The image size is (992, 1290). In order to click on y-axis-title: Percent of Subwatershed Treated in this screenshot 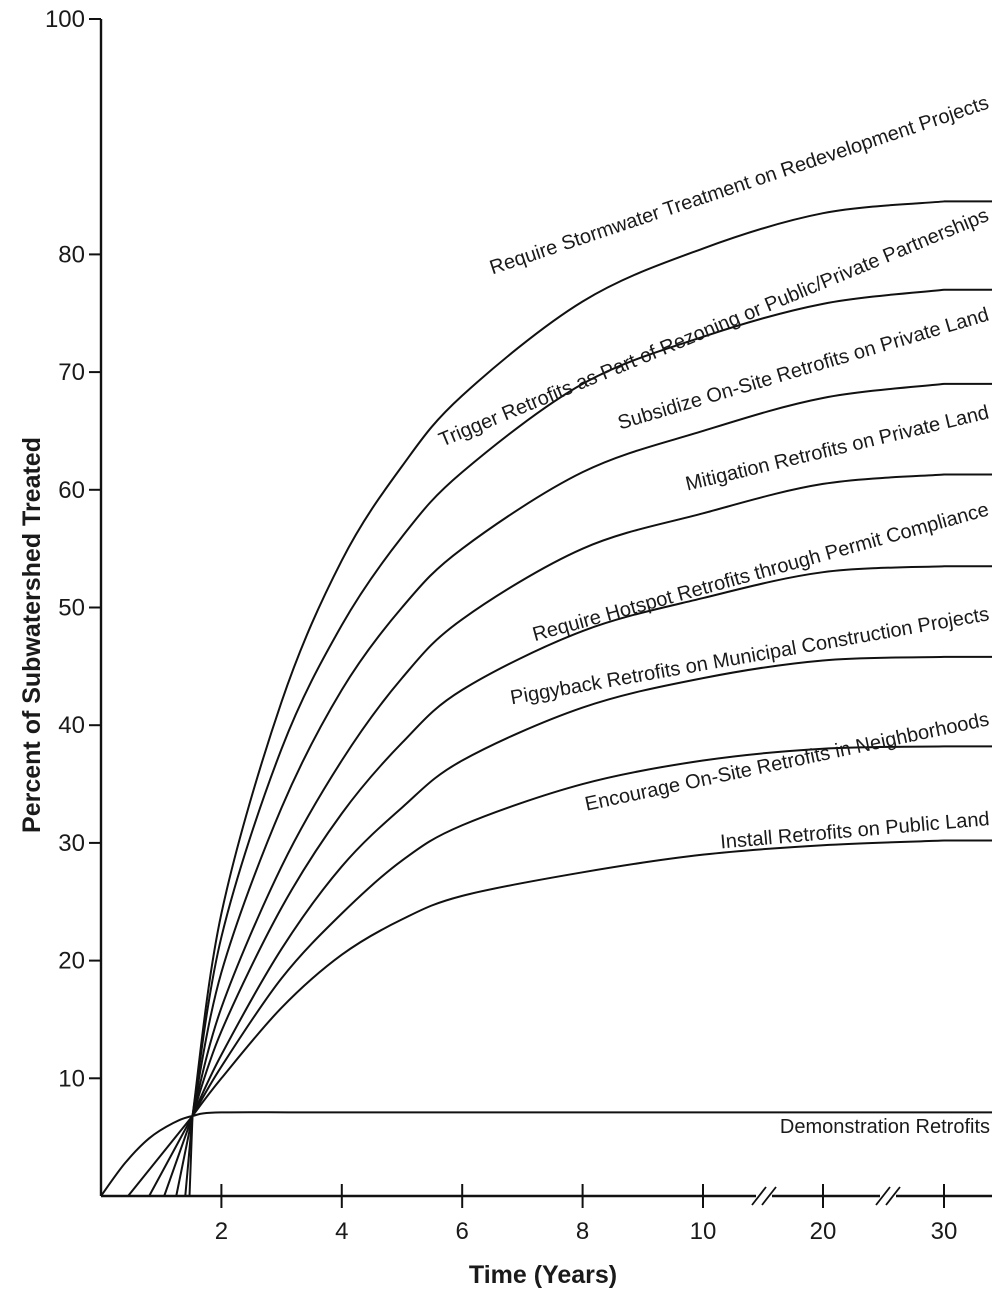, I will do `click(32, 635)`.